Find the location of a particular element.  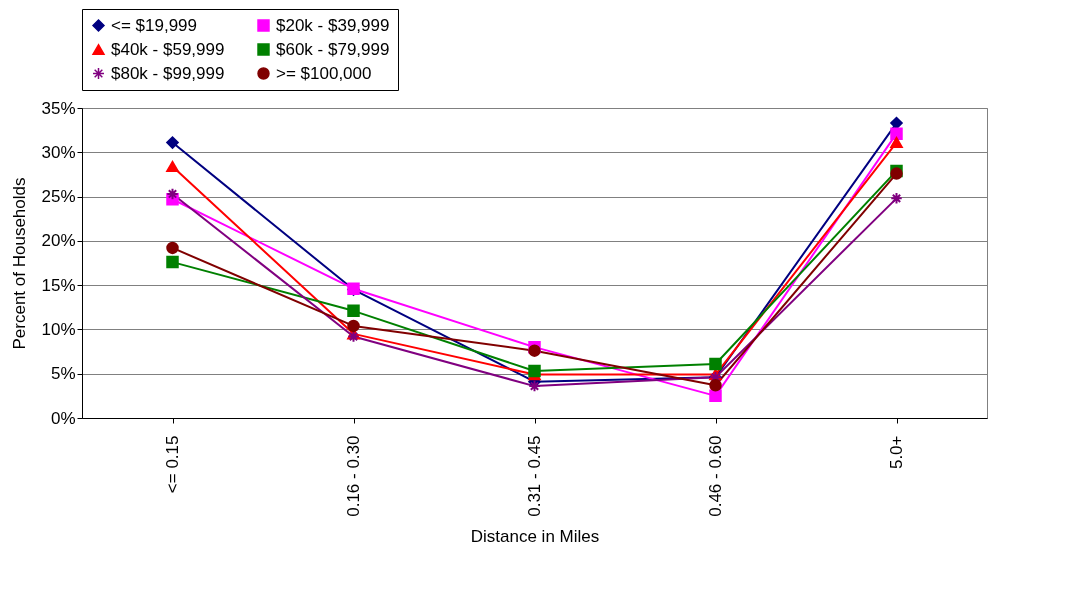

y-tick-label: 30% is located at coordinates (58, 152).